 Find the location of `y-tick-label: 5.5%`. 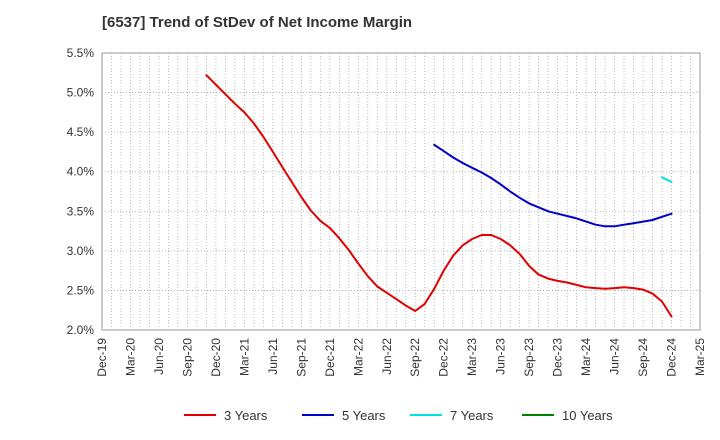

y-tick-label: 5.5% is located at coordinates (81, 53).